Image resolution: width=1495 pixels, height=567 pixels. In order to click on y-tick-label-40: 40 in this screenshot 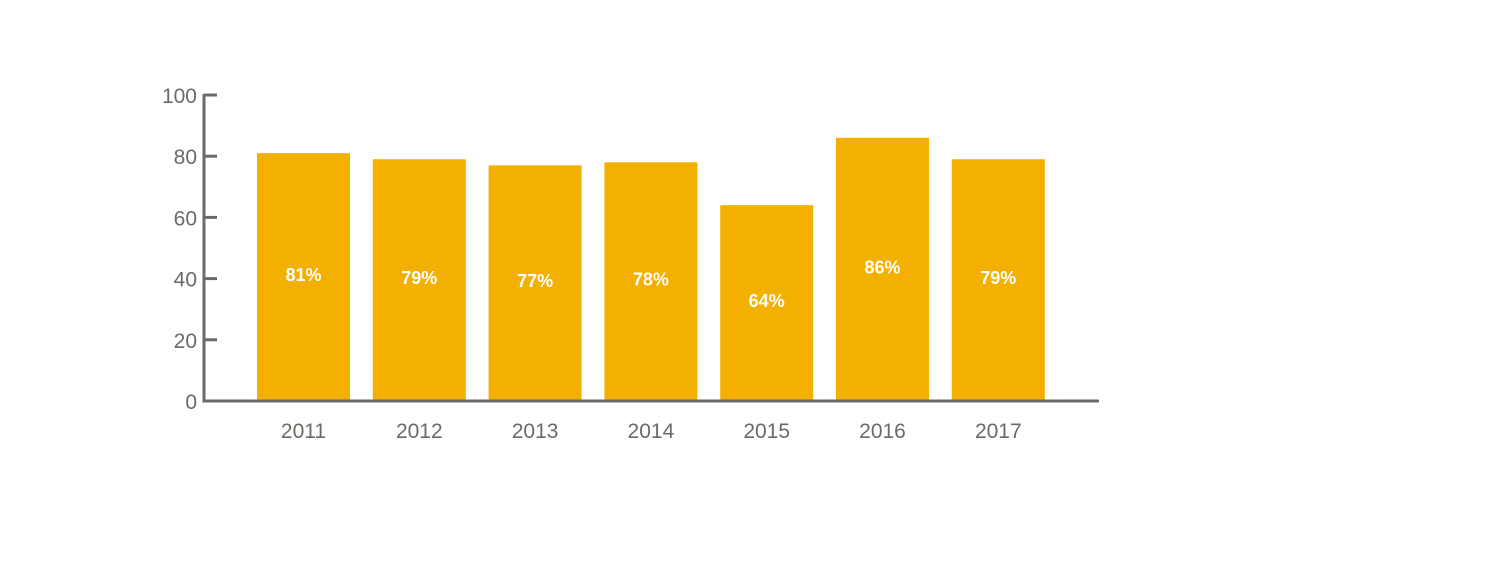, I will do `click(185, 280)`.